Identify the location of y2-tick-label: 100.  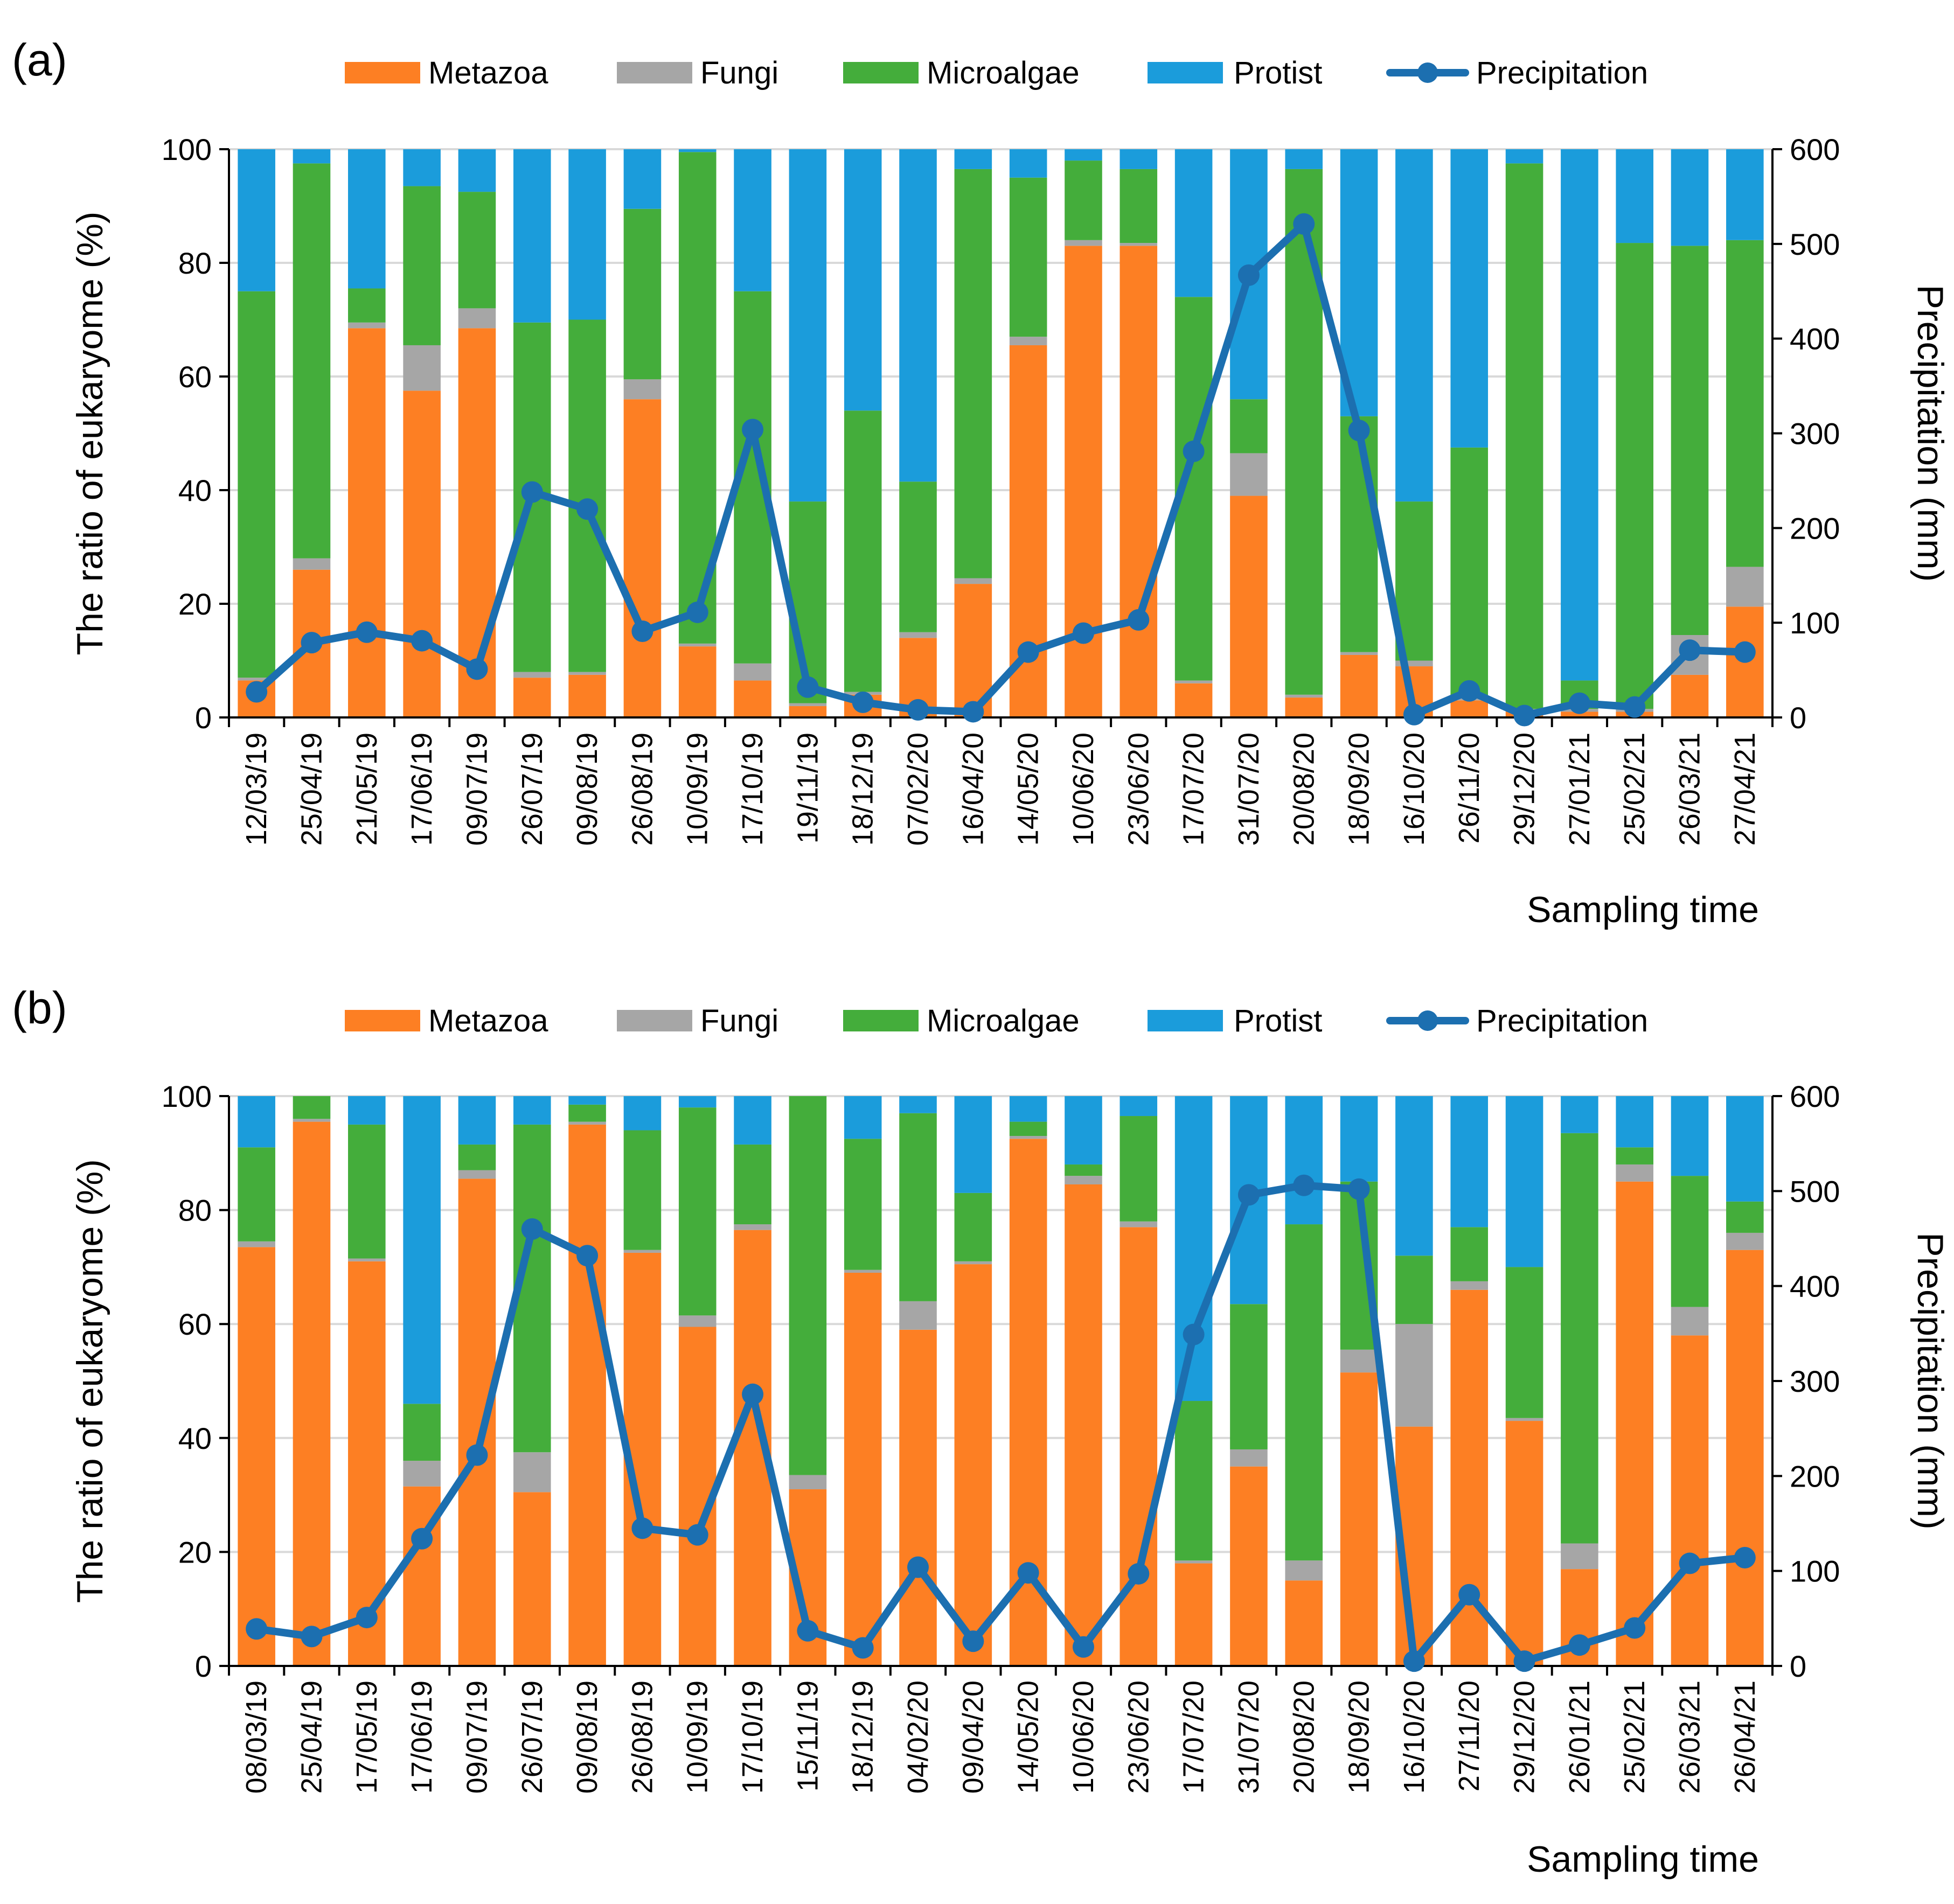
(1815, 623).